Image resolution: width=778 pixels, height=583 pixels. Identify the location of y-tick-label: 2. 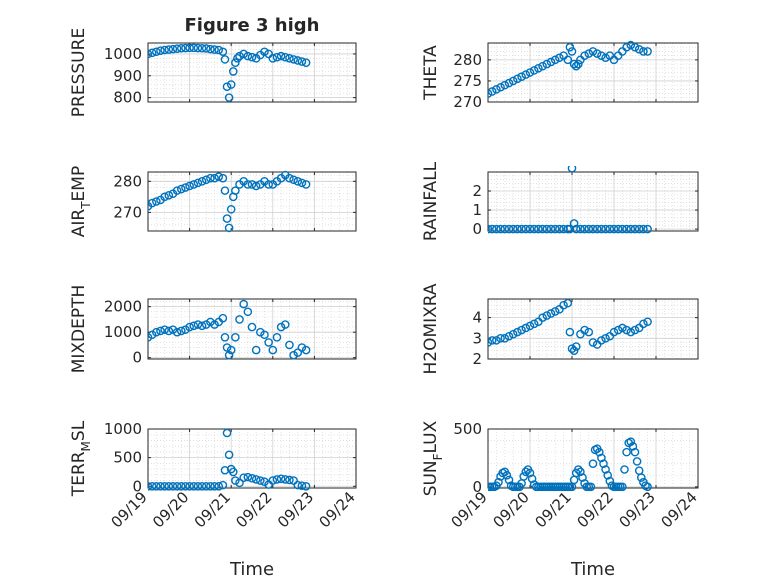
(477, 359).